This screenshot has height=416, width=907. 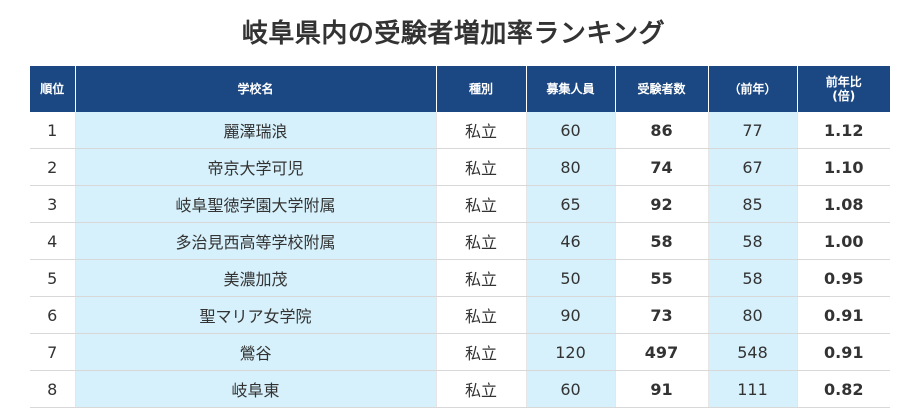 What do you see at coordinates (752, 352) in the screenshot?
I see `cell-prev-year: 548` at bounding box center [752, 352].